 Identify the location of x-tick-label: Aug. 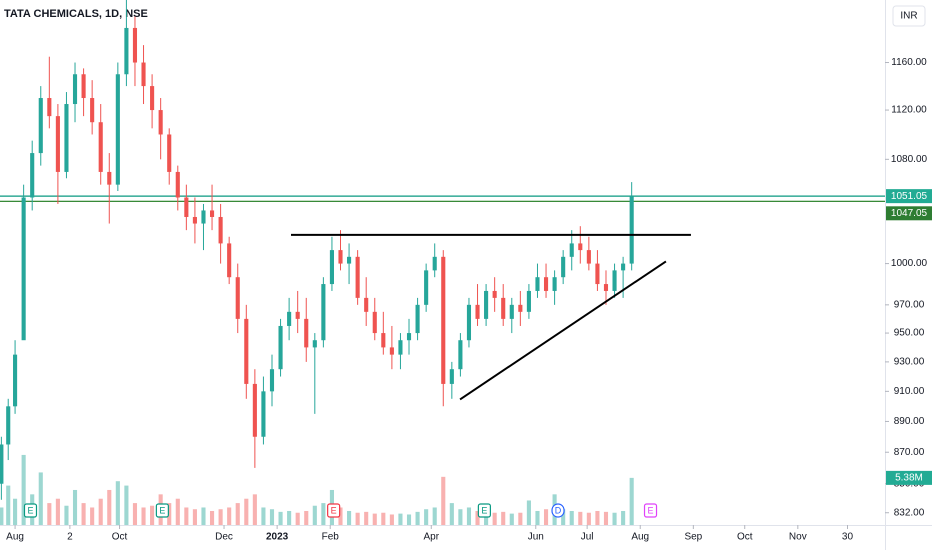
(640, 537).